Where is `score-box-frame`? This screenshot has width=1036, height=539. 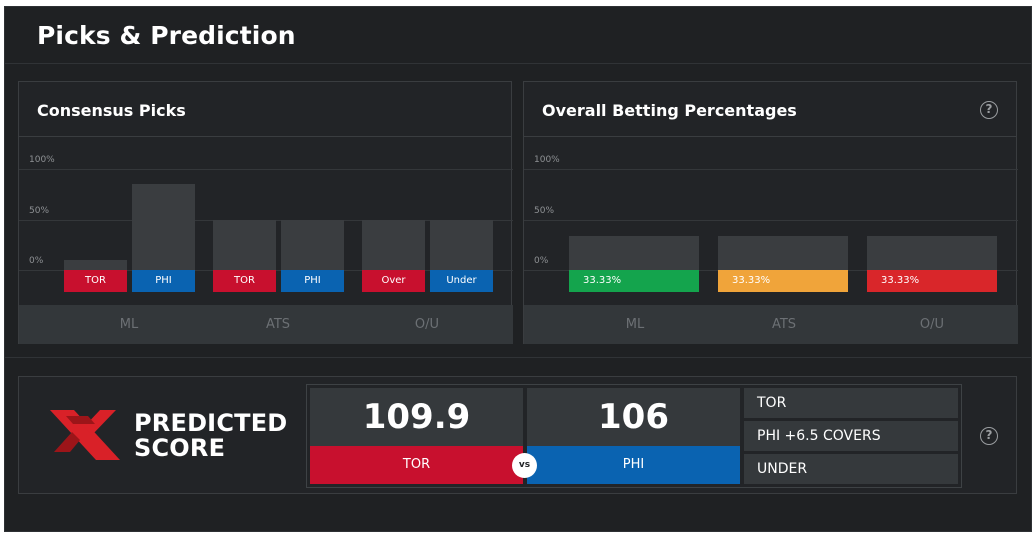 score-box-frame is located at coordinates (634, 436).